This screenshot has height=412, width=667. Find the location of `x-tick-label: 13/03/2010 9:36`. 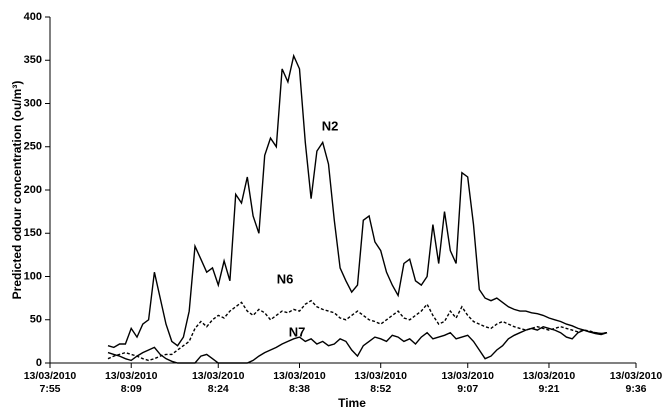

x-tick-label: 13/03/2010 9:36 is located at coordinates (636, 382).